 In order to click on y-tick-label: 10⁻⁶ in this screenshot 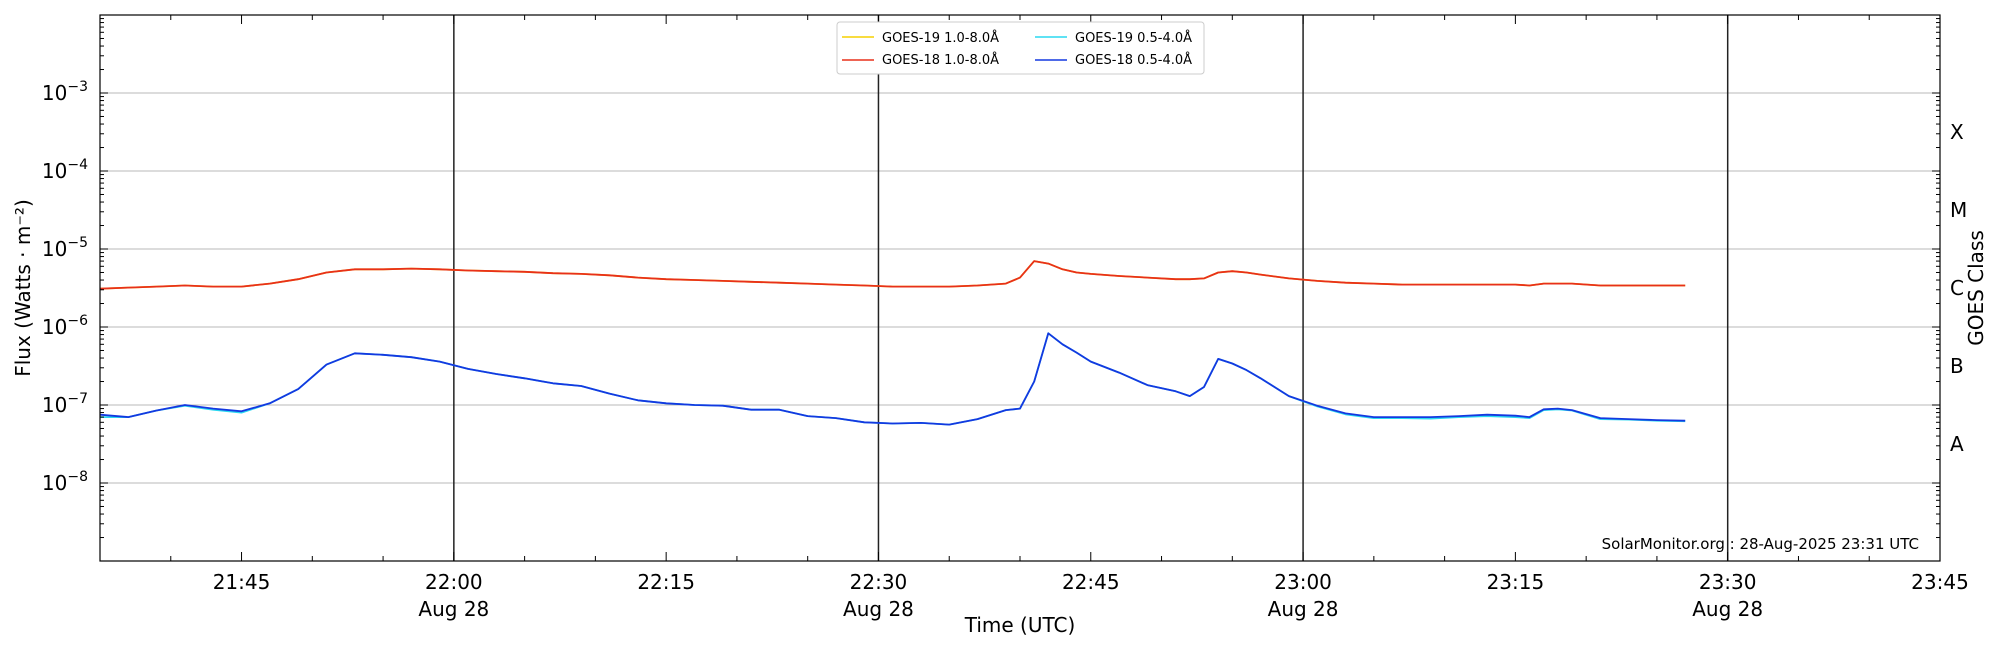, I will do `click(65, 326)`.